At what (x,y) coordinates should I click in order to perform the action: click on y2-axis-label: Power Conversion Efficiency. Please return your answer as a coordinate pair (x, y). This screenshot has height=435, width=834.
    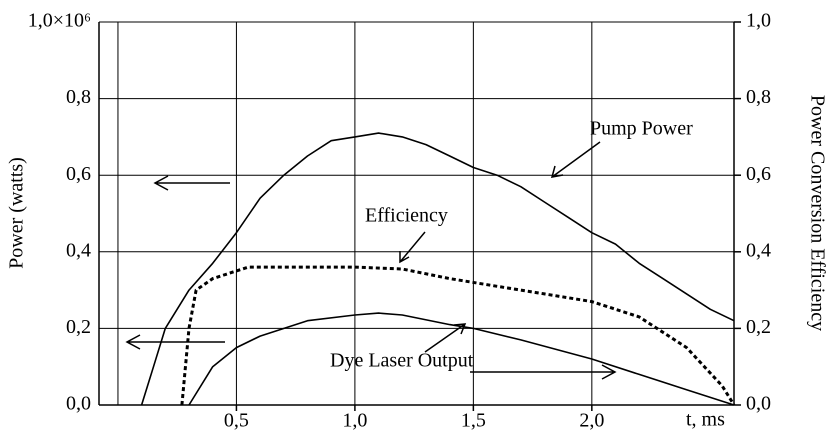
    Looking at the image, I should click on (817, 213).